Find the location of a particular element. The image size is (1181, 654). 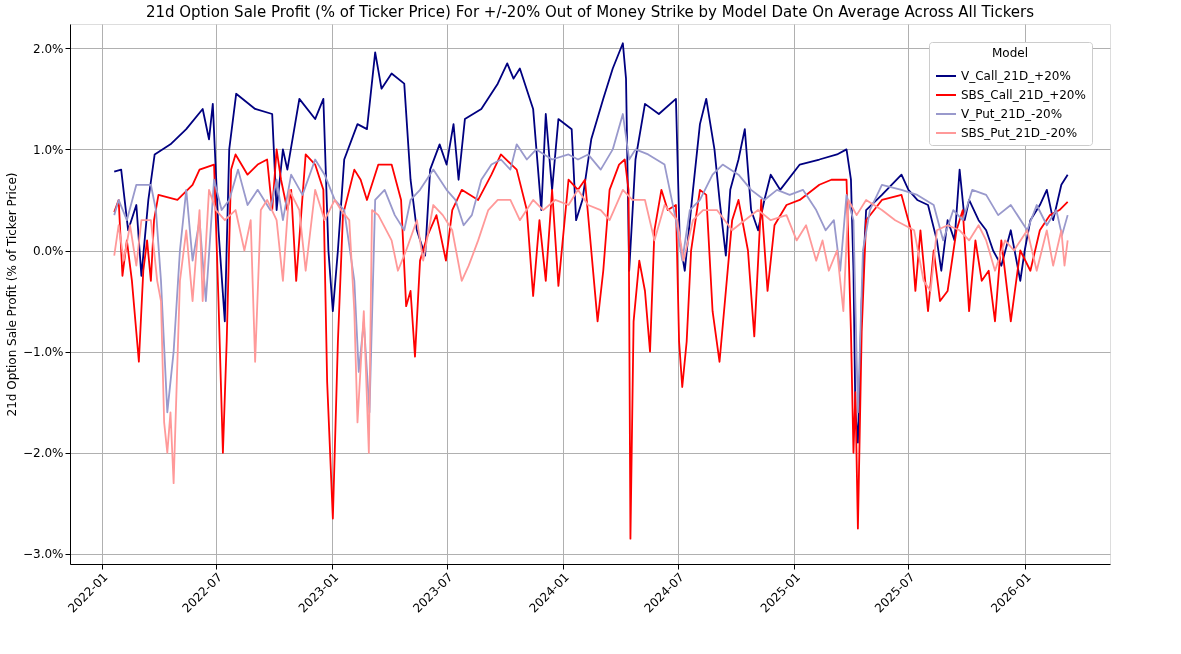

y-tick-label: −3.0% is located at coordinates (43, 554).